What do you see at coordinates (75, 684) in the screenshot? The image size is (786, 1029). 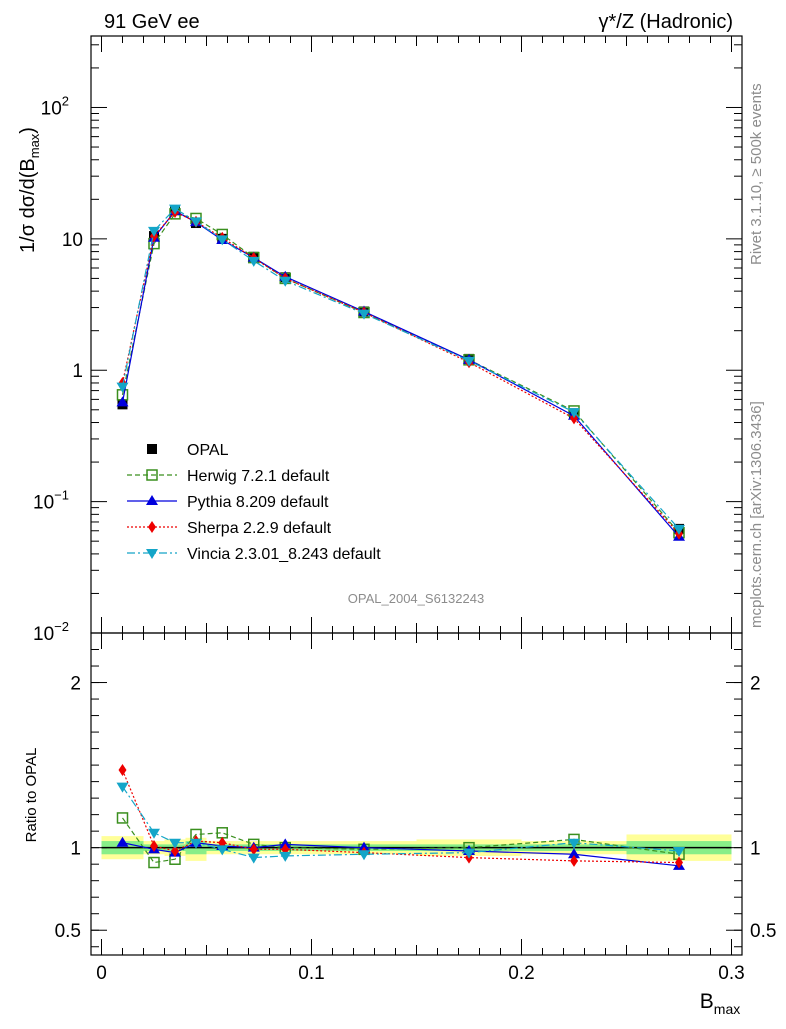 I see `ratio-y-tick-label: 2` at bounding box center [75, 684].